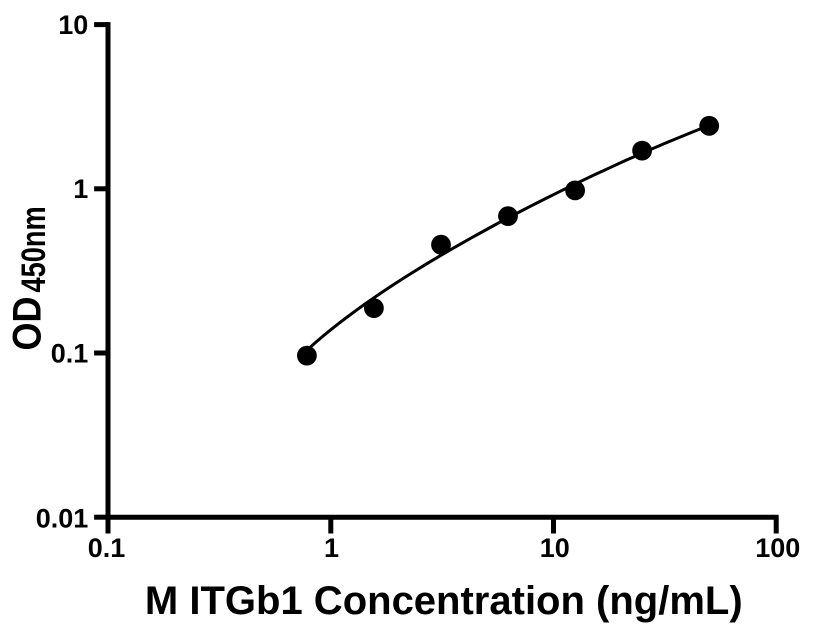 The image size is (816, 640). I want to click on svg-text: OD, so click(28, 324).